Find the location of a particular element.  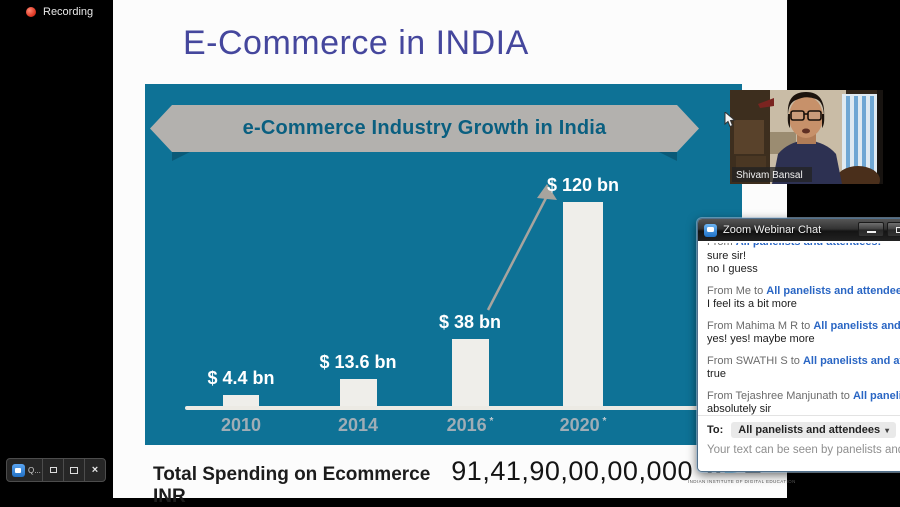

x-axis-tick-label: 2010 is located at coordinates (241, 425).